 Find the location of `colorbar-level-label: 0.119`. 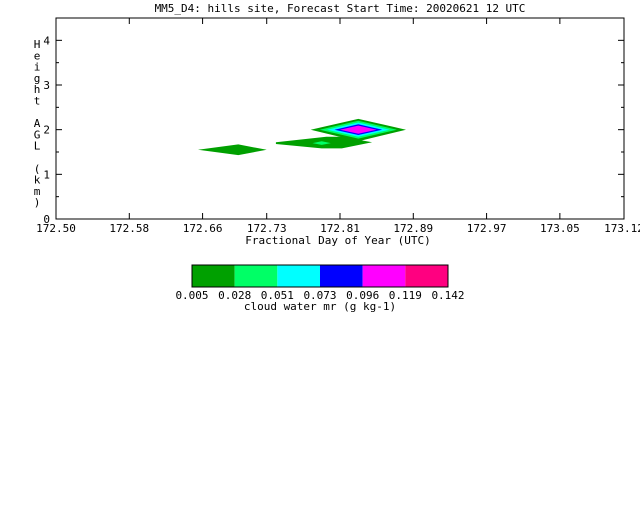

colorbar-level-label: 0.119 is located at coordinates (405, 295).